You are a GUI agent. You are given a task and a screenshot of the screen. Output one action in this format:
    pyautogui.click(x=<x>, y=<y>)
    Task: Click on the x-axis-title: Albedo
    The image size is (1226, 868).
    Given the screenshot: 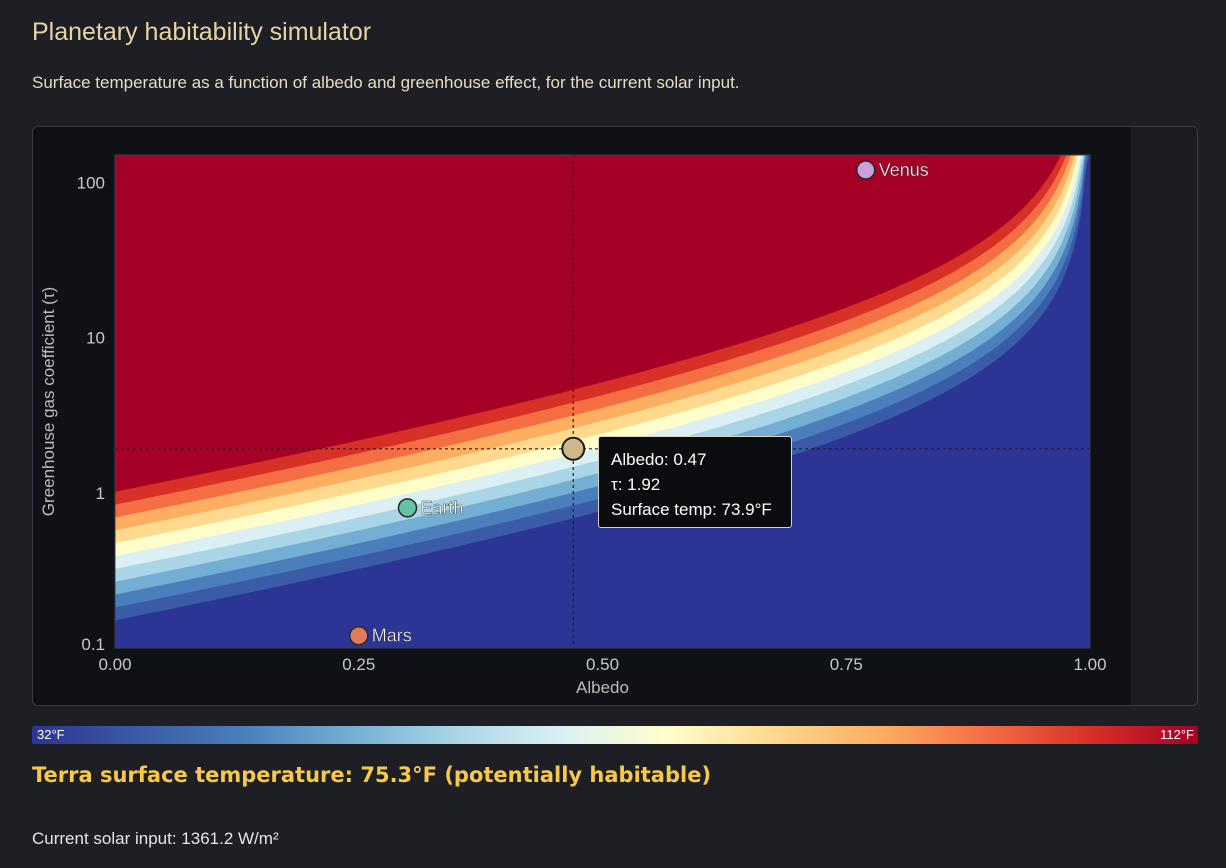 What is the action you would take?
    pyautogui.click(x=602, y=687)
    